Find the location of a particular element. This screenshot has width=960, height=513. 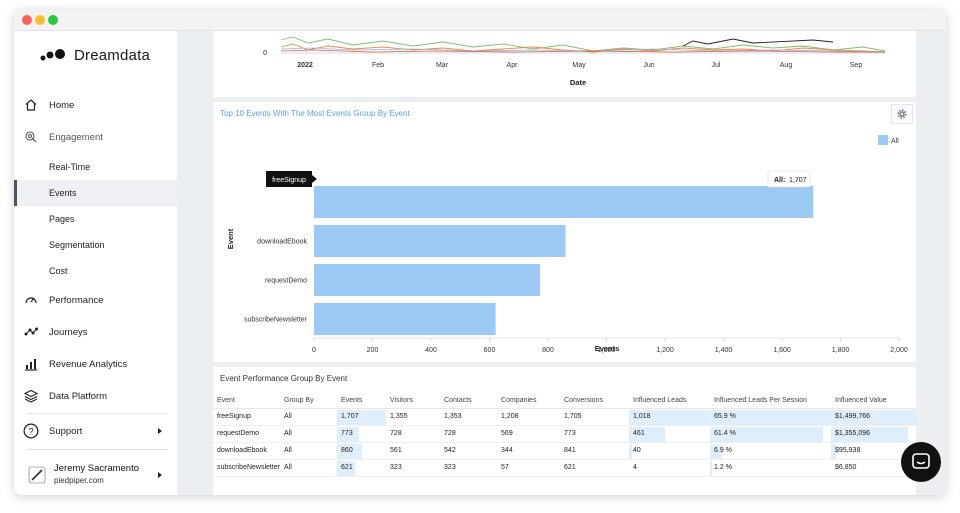

x-tick-label: 400 is located at coordinates (431, 350).